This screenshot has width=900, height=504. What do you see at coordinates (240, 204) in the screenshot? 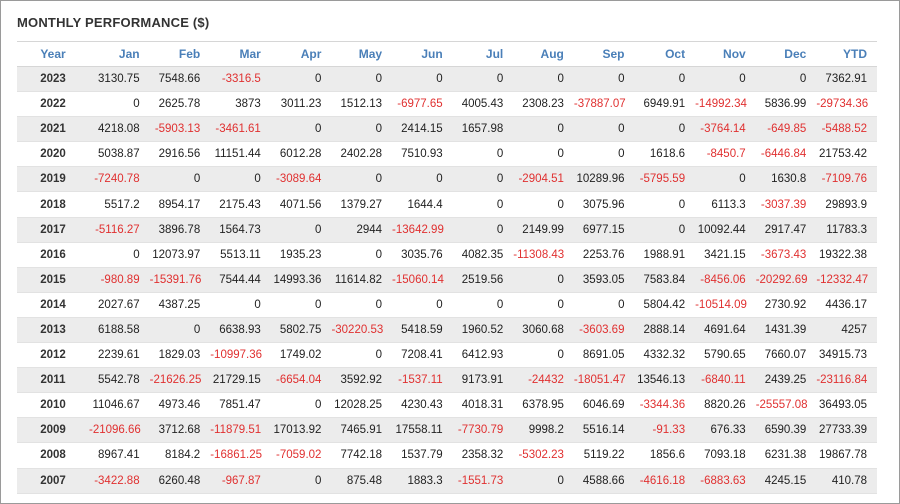
I see `value-cell: 2175.43` at bounding box center [240, 204].